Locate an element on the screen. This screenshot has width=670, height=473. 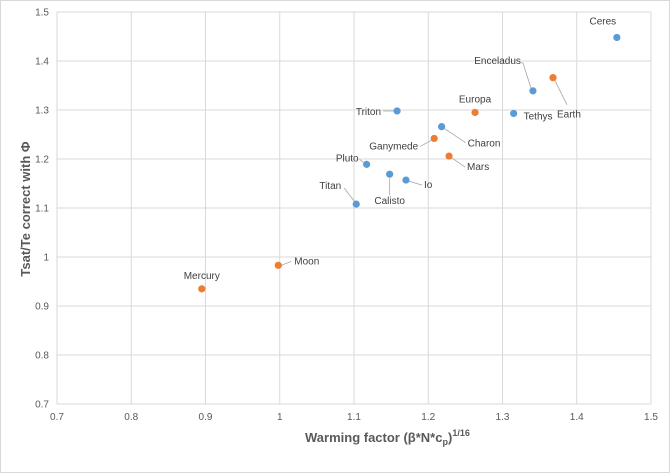
point-moon is located at coordinates (278, 265).